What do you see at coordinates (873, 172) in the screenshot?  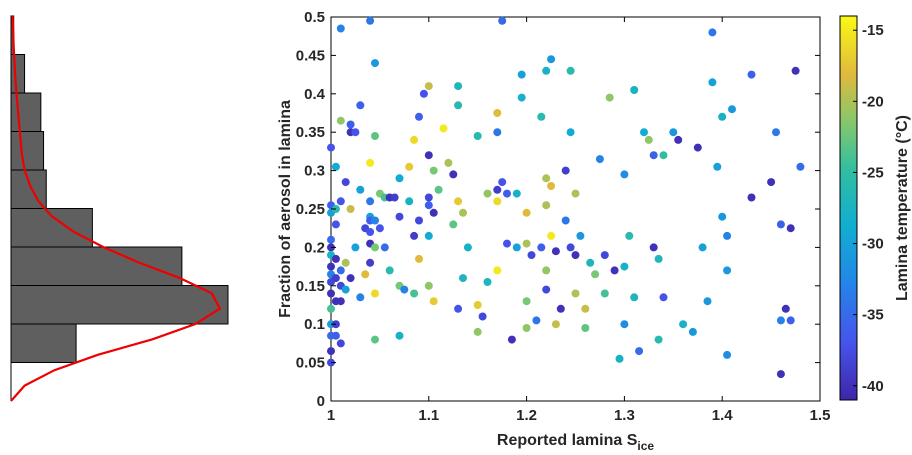 I see `colorbar-tick-label: -25` at bounding box center [873, 172].